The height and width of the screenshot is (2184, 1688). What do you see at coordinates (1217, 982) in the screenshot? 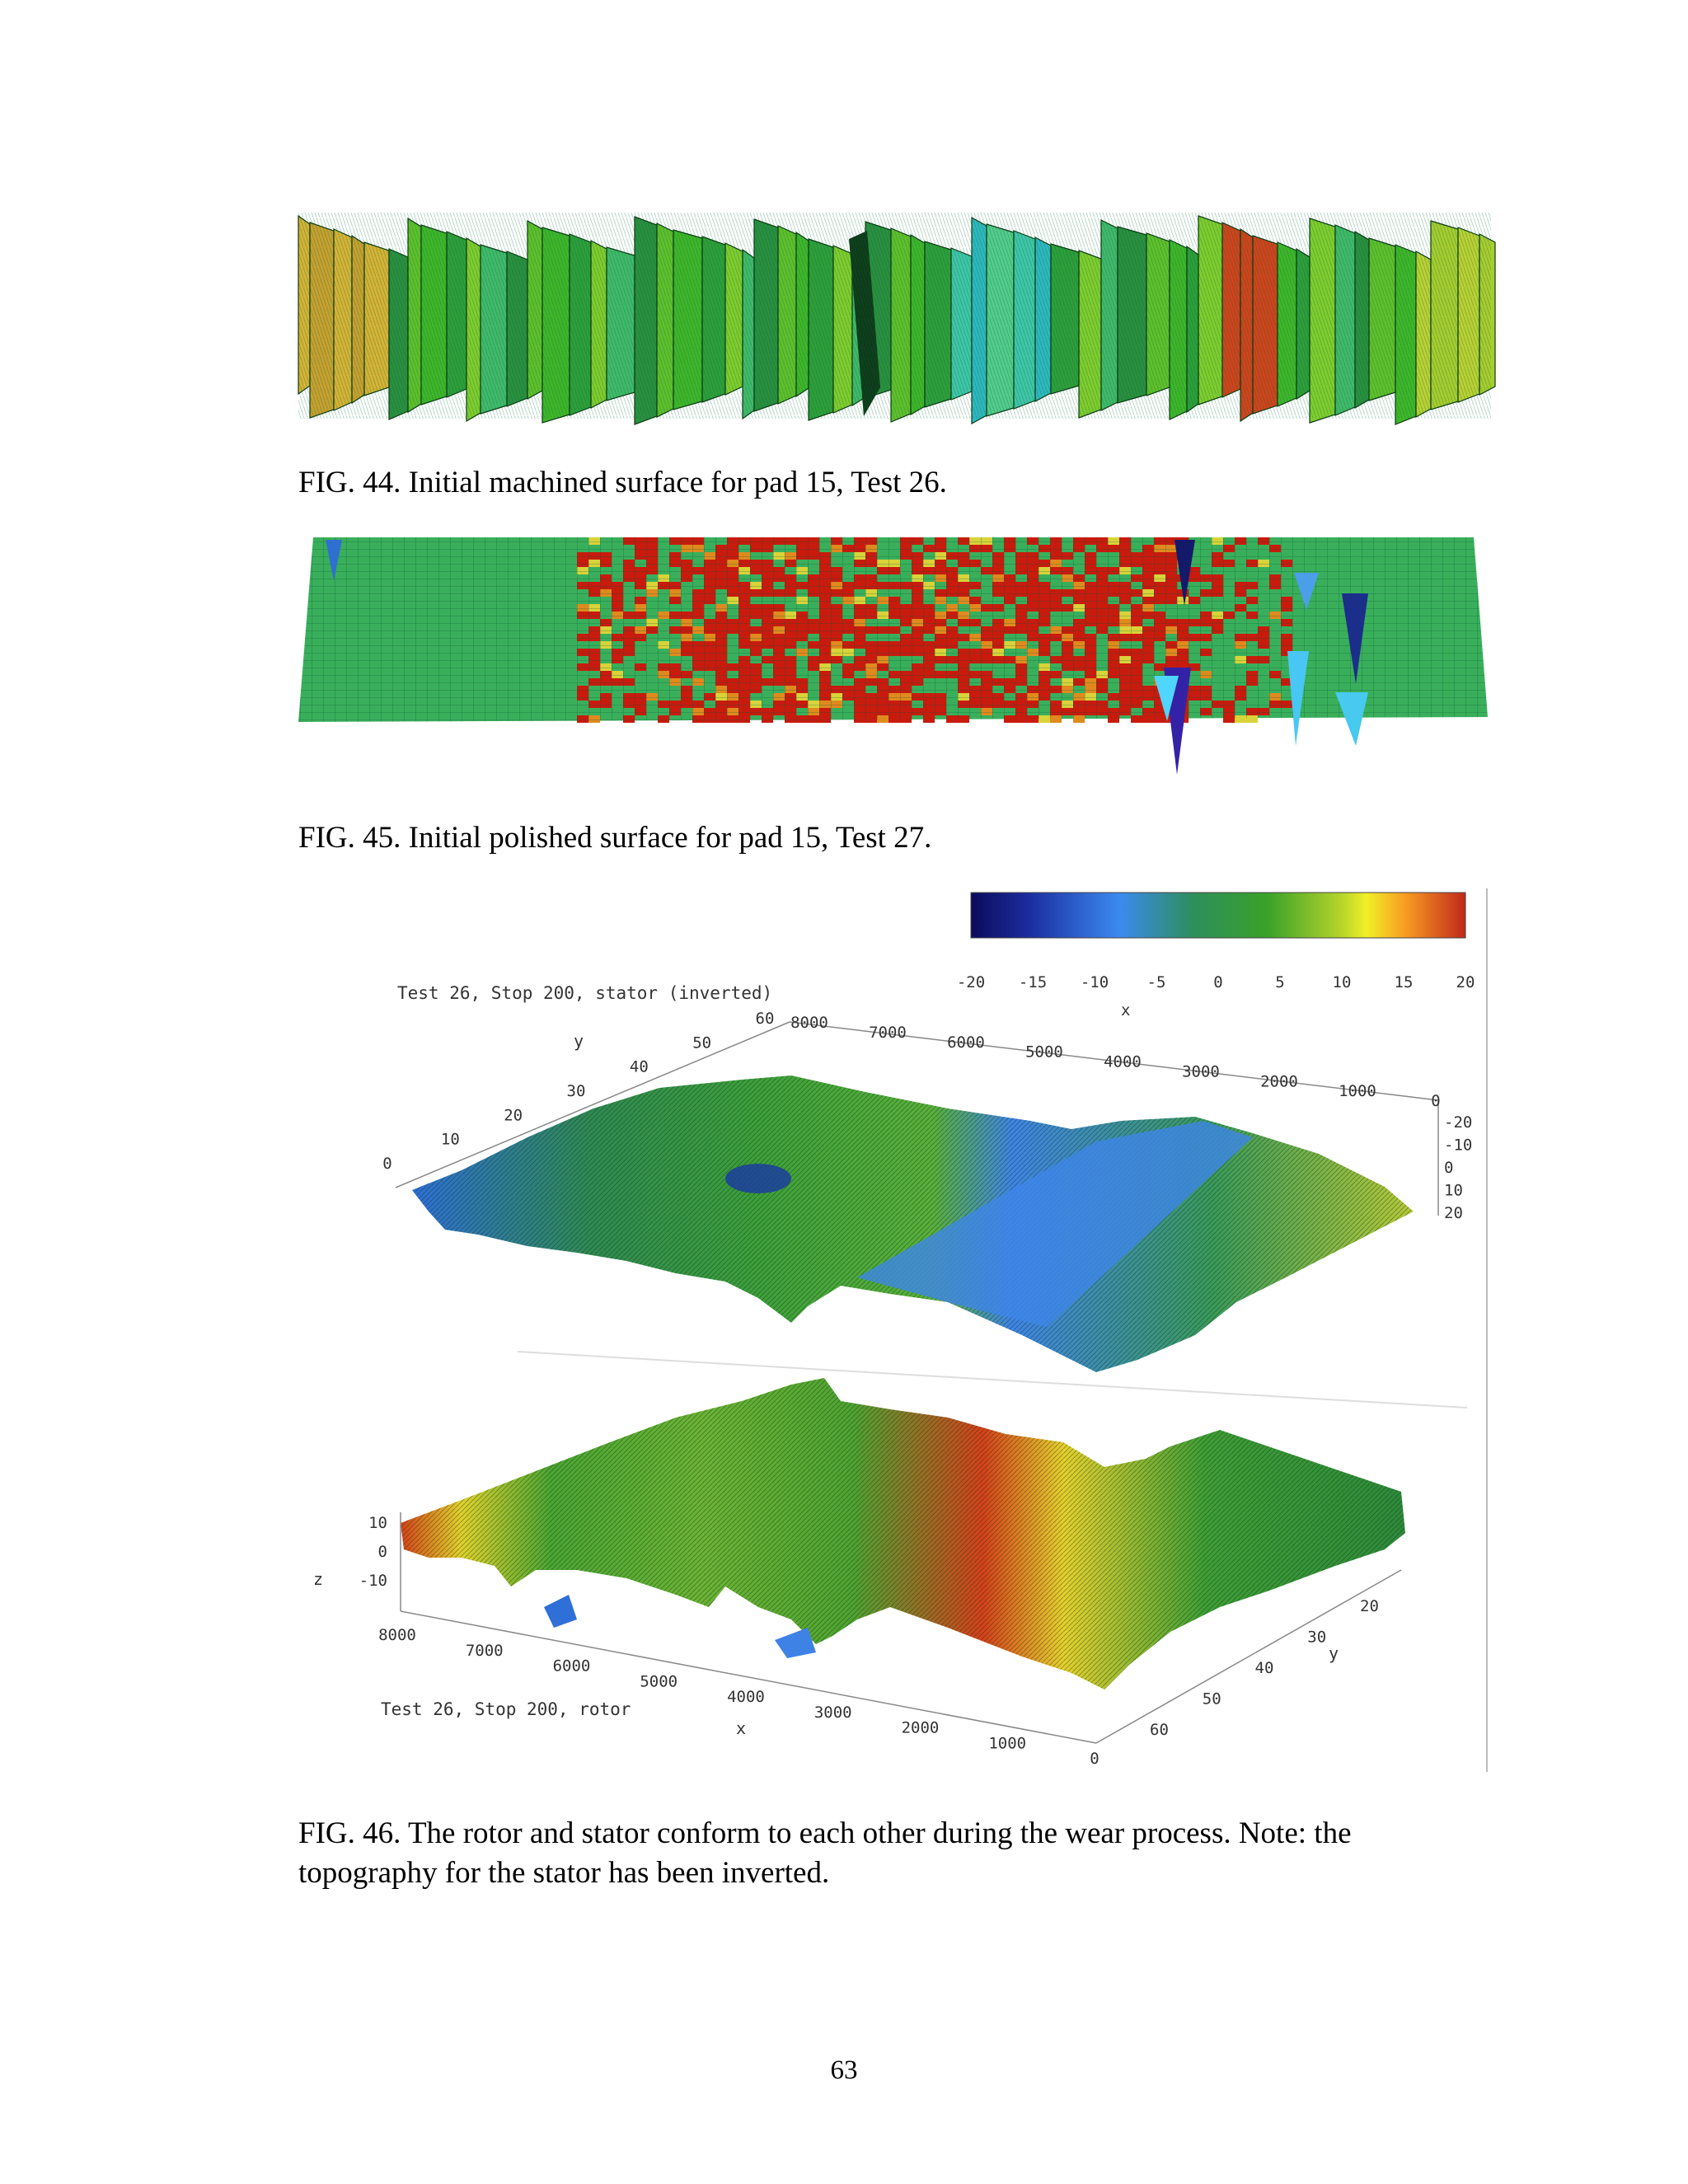
I see `colorbar-tick-label: 0` at bounding box center [1217, 982].